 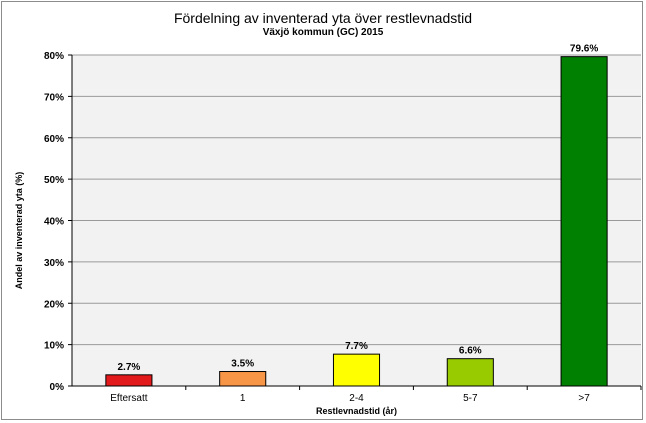 I want to click on x-category-label: 1, so click(x=243, y=398).